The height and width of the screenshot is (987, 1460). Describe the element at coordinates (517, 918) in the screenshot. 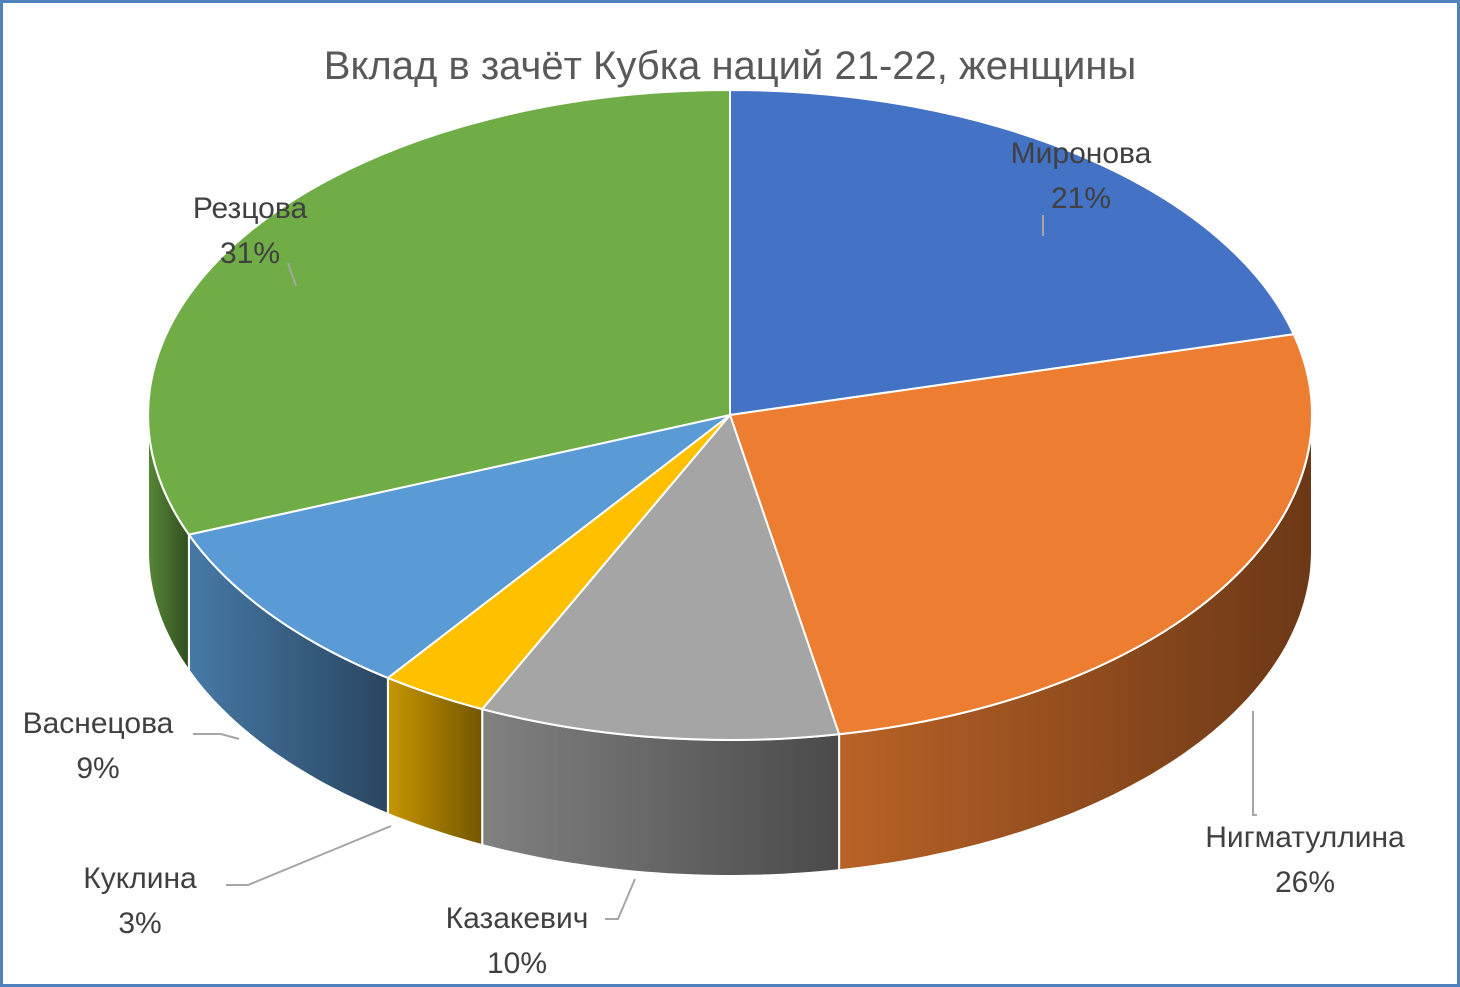

I see `slice-name-label: Казакевич` at that location.